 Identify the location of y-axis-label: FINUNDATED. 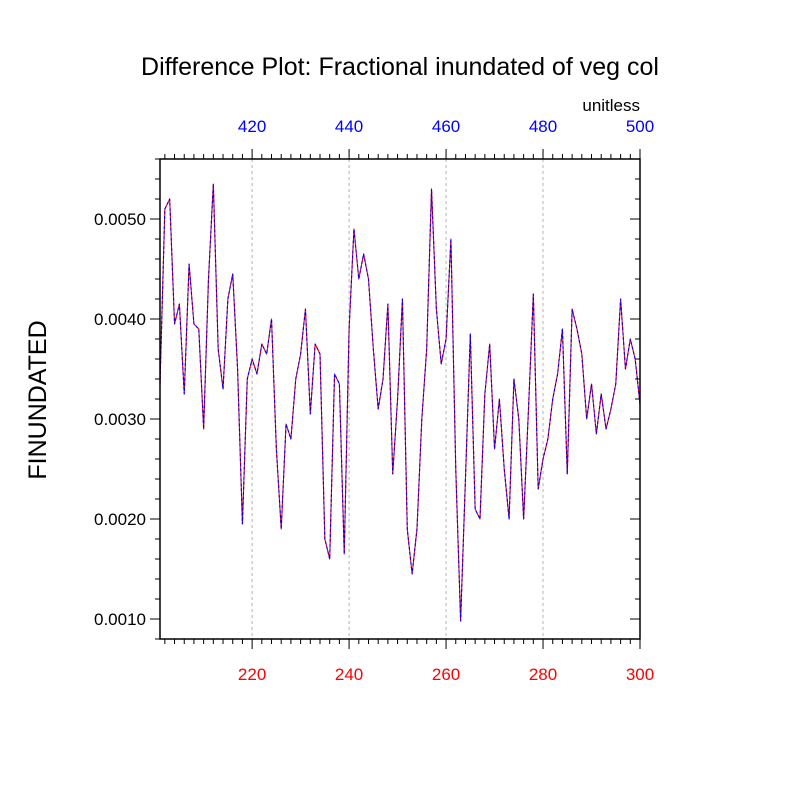
(38, 399).